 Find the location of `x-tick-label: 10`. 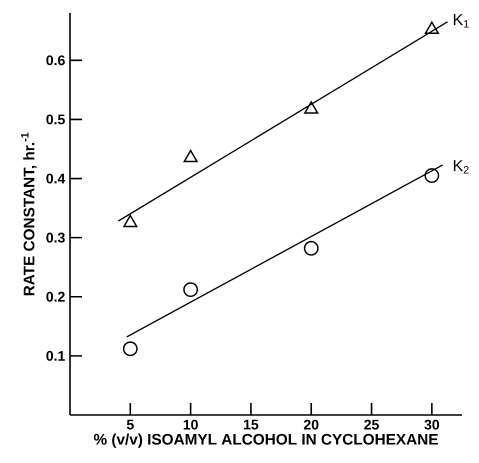

x-tick-label: 10 is located at coordinates (191, 425).